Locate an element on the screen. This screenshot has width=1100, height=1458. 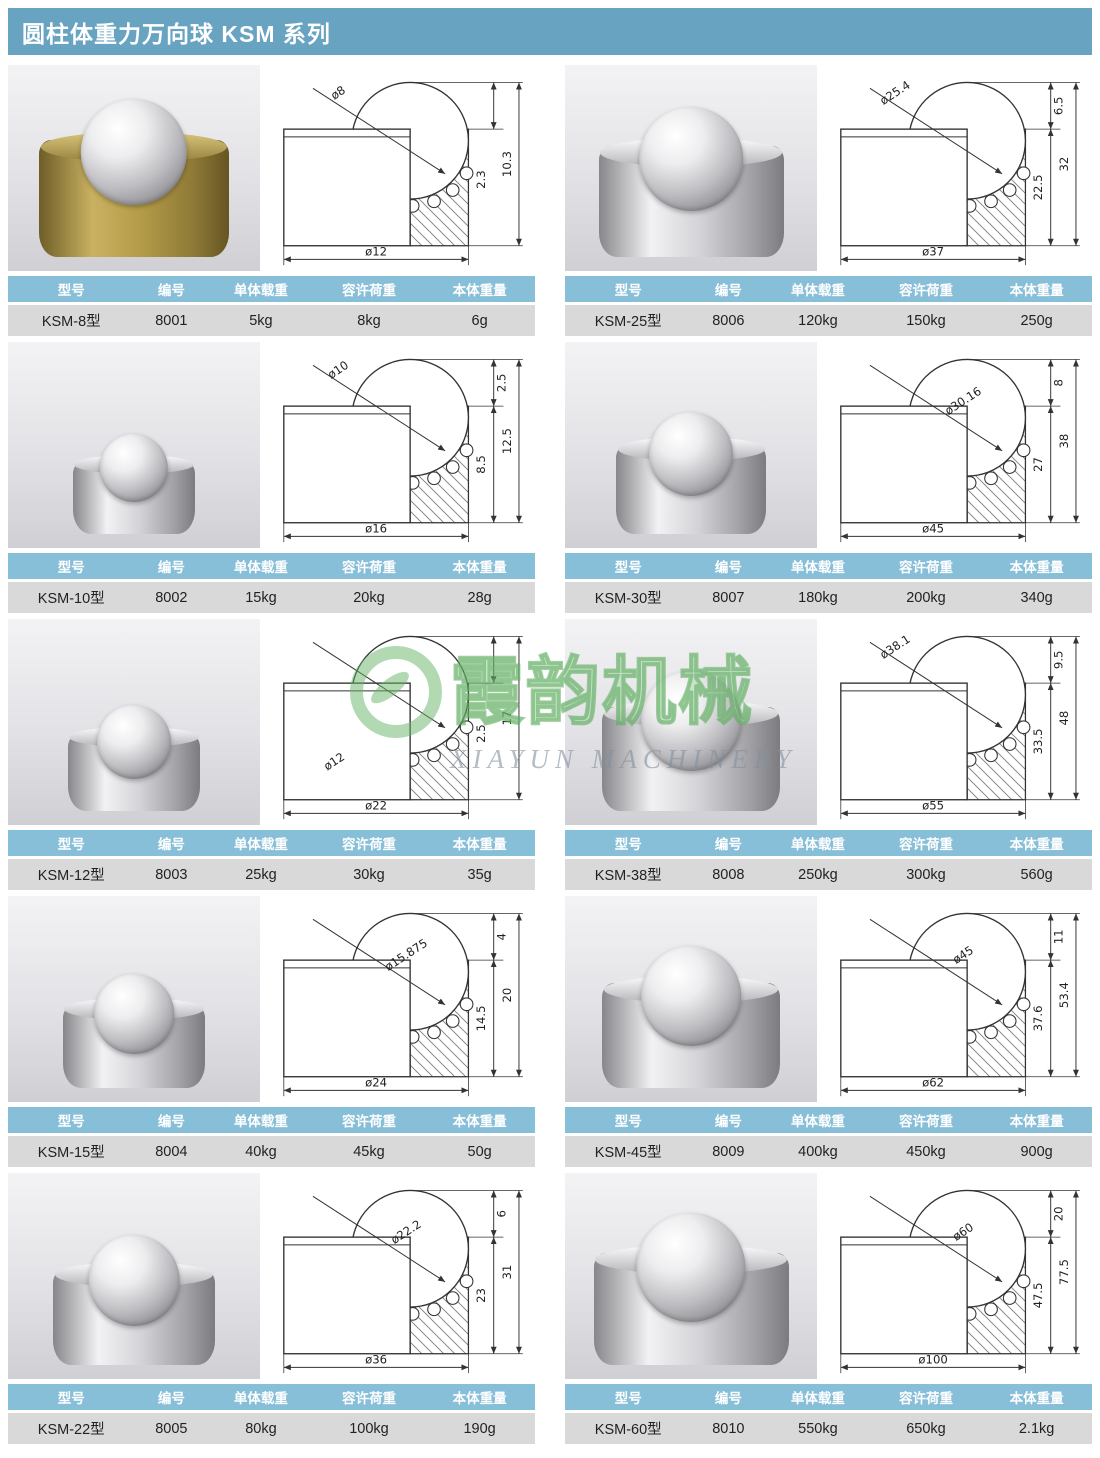
technical-drawing: ø30.16 8 27 38 ø45 is located at coordinates (954, 445).